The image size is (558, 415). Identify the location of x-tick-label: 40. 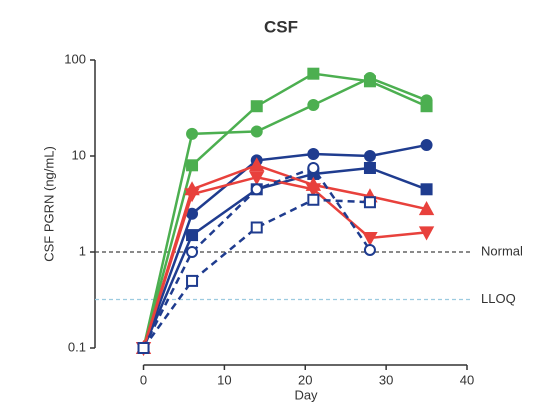
(467, 379).